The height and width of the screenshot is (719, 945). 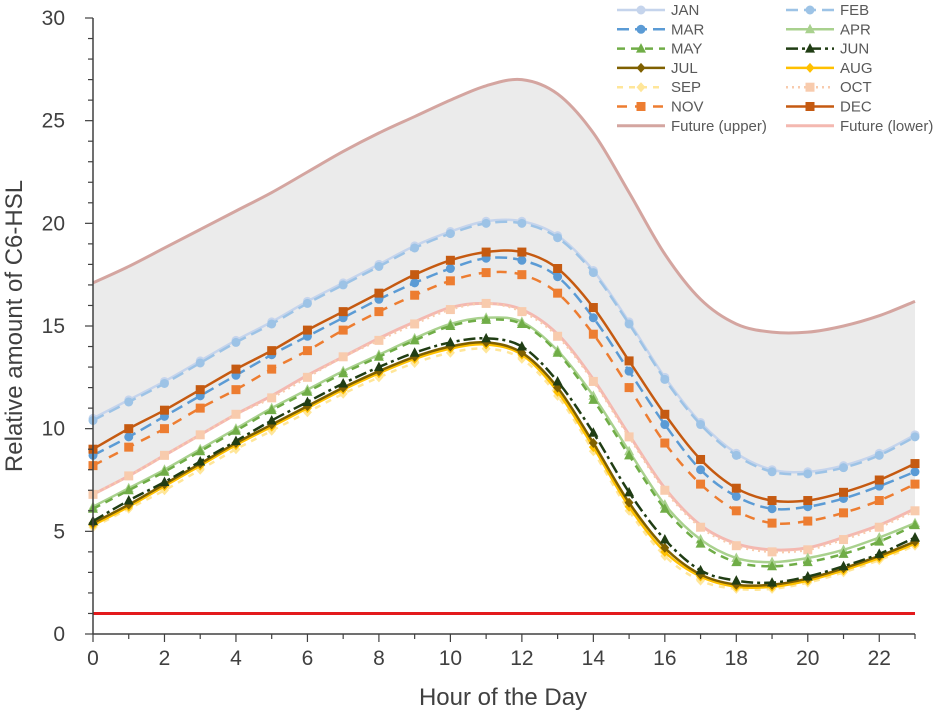 What do you see at coordinates (879, 658) in the screenshot?
I see `x-tick-label: 22` at bounding box center [879, 658].